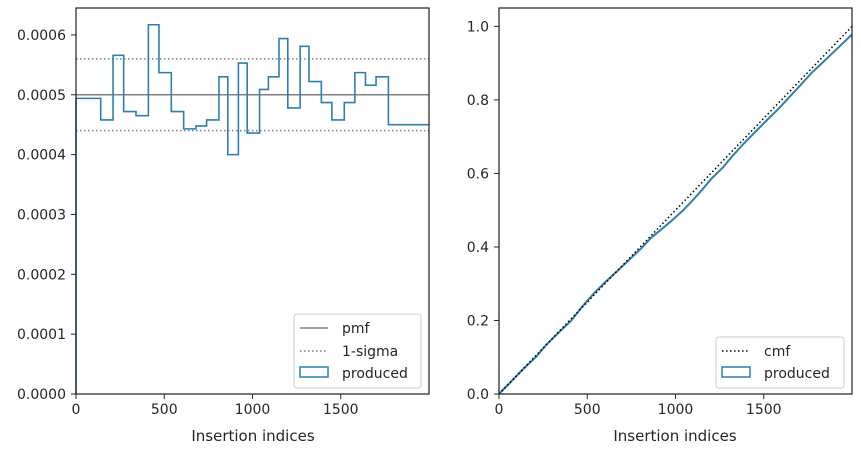 This screenshot has width=861, height=453. I want to click on cmf-x-tick-label: 1500, so click(764, 410).